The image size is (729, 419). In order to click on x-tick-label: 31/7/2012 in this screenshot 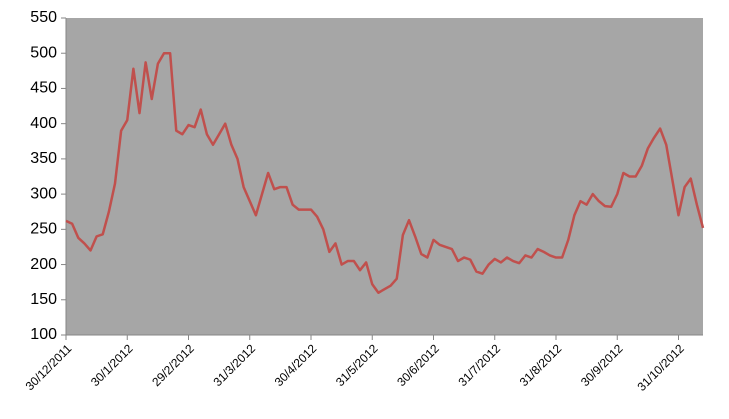, I will do `click(479, 365)`.